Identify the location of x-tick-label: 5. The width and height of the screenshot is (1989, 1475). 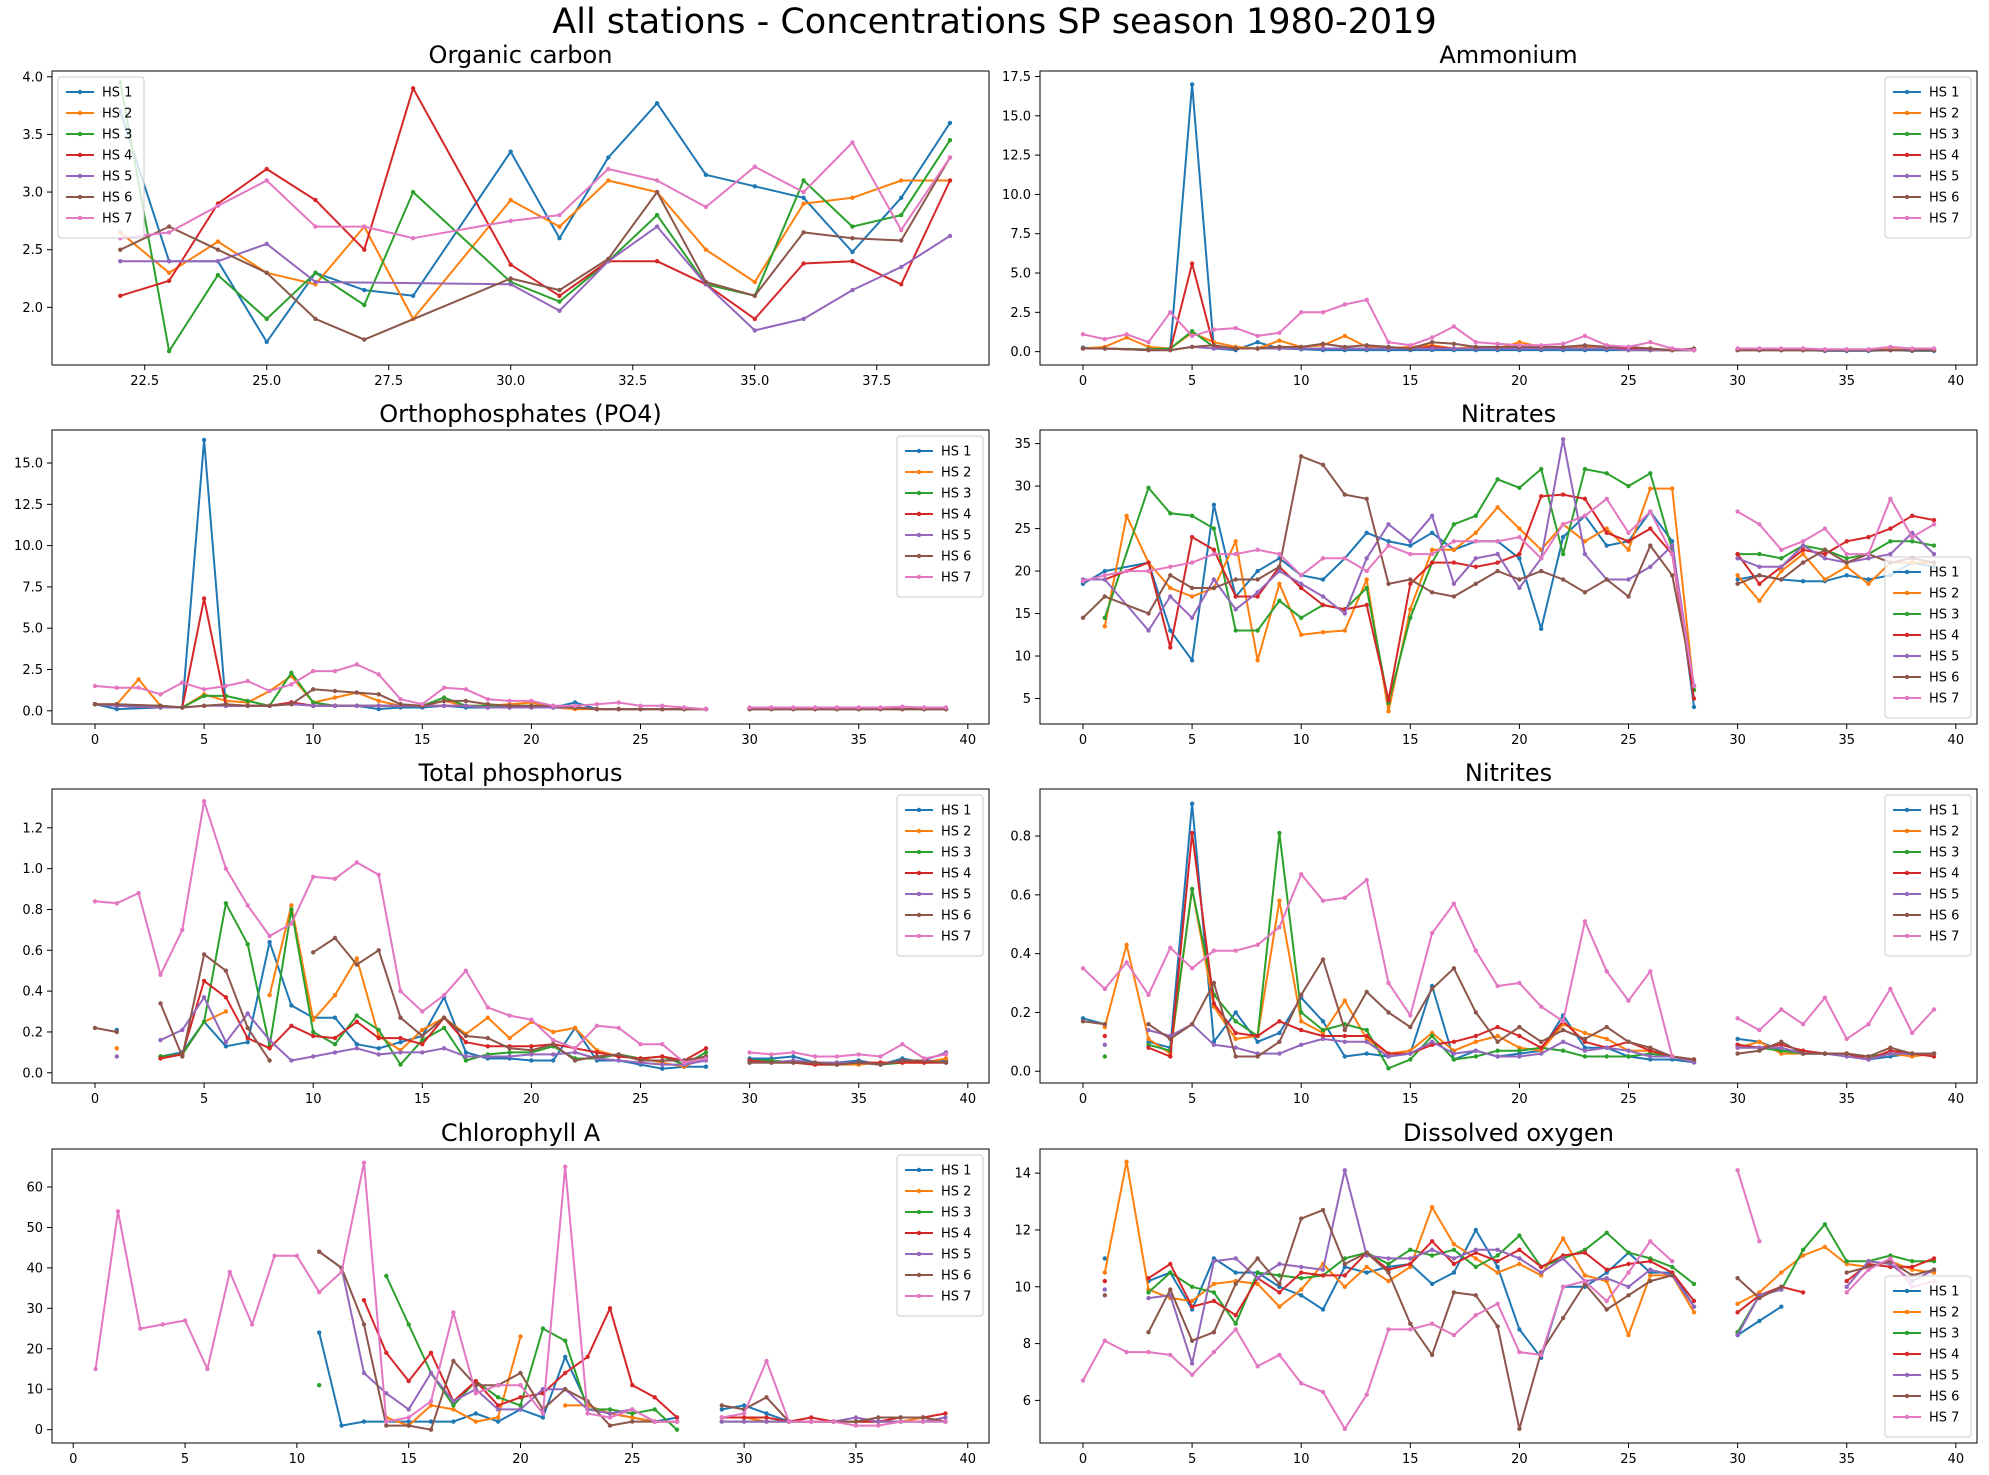
(185, 1459).